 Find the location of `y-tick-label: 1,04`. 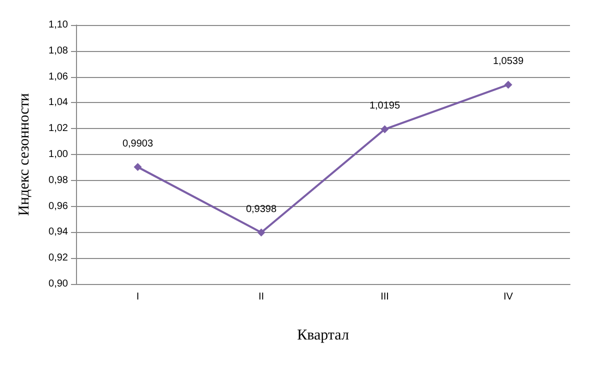

y-tick-label: 1,04 is located at coordinates (58, 102).